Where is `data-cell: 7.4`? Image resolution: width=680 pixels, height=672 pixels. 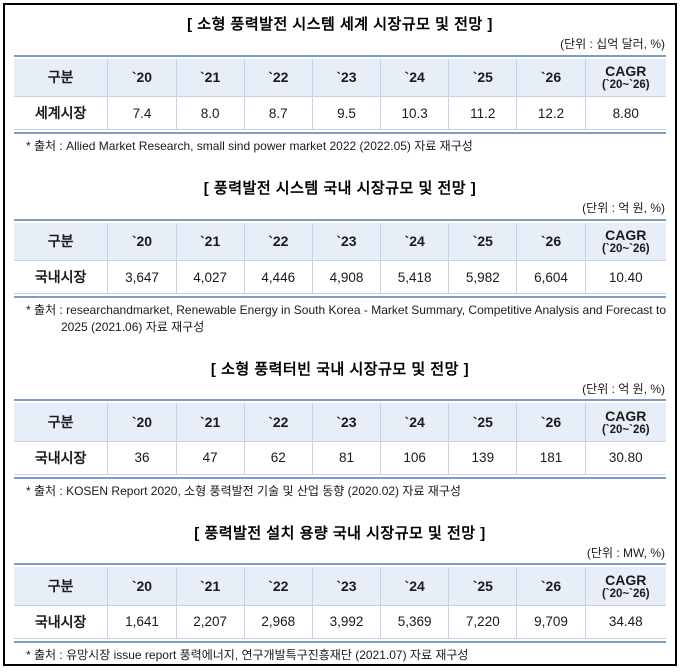
data-cell: 7.4 is located at coordinates (142, 113).